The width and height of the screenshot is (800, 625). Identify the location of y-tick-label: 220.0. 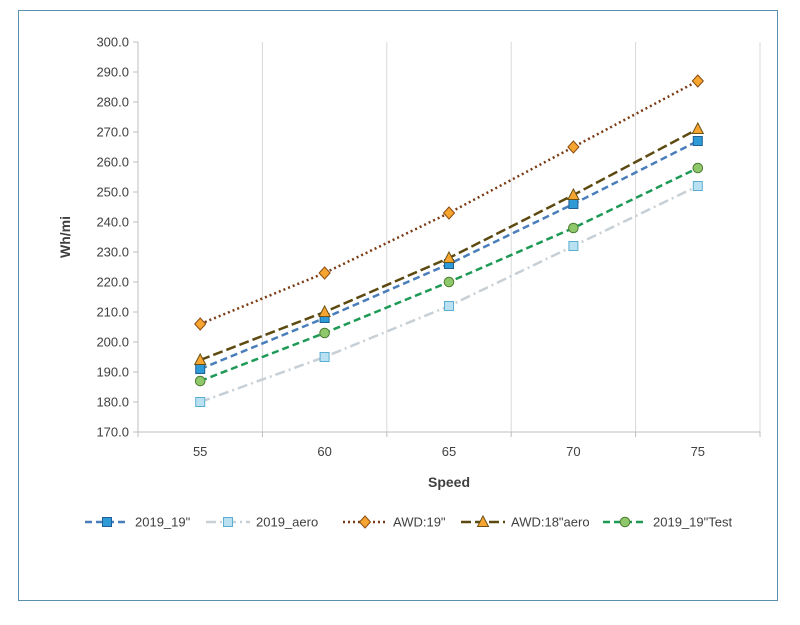
(112, 282).